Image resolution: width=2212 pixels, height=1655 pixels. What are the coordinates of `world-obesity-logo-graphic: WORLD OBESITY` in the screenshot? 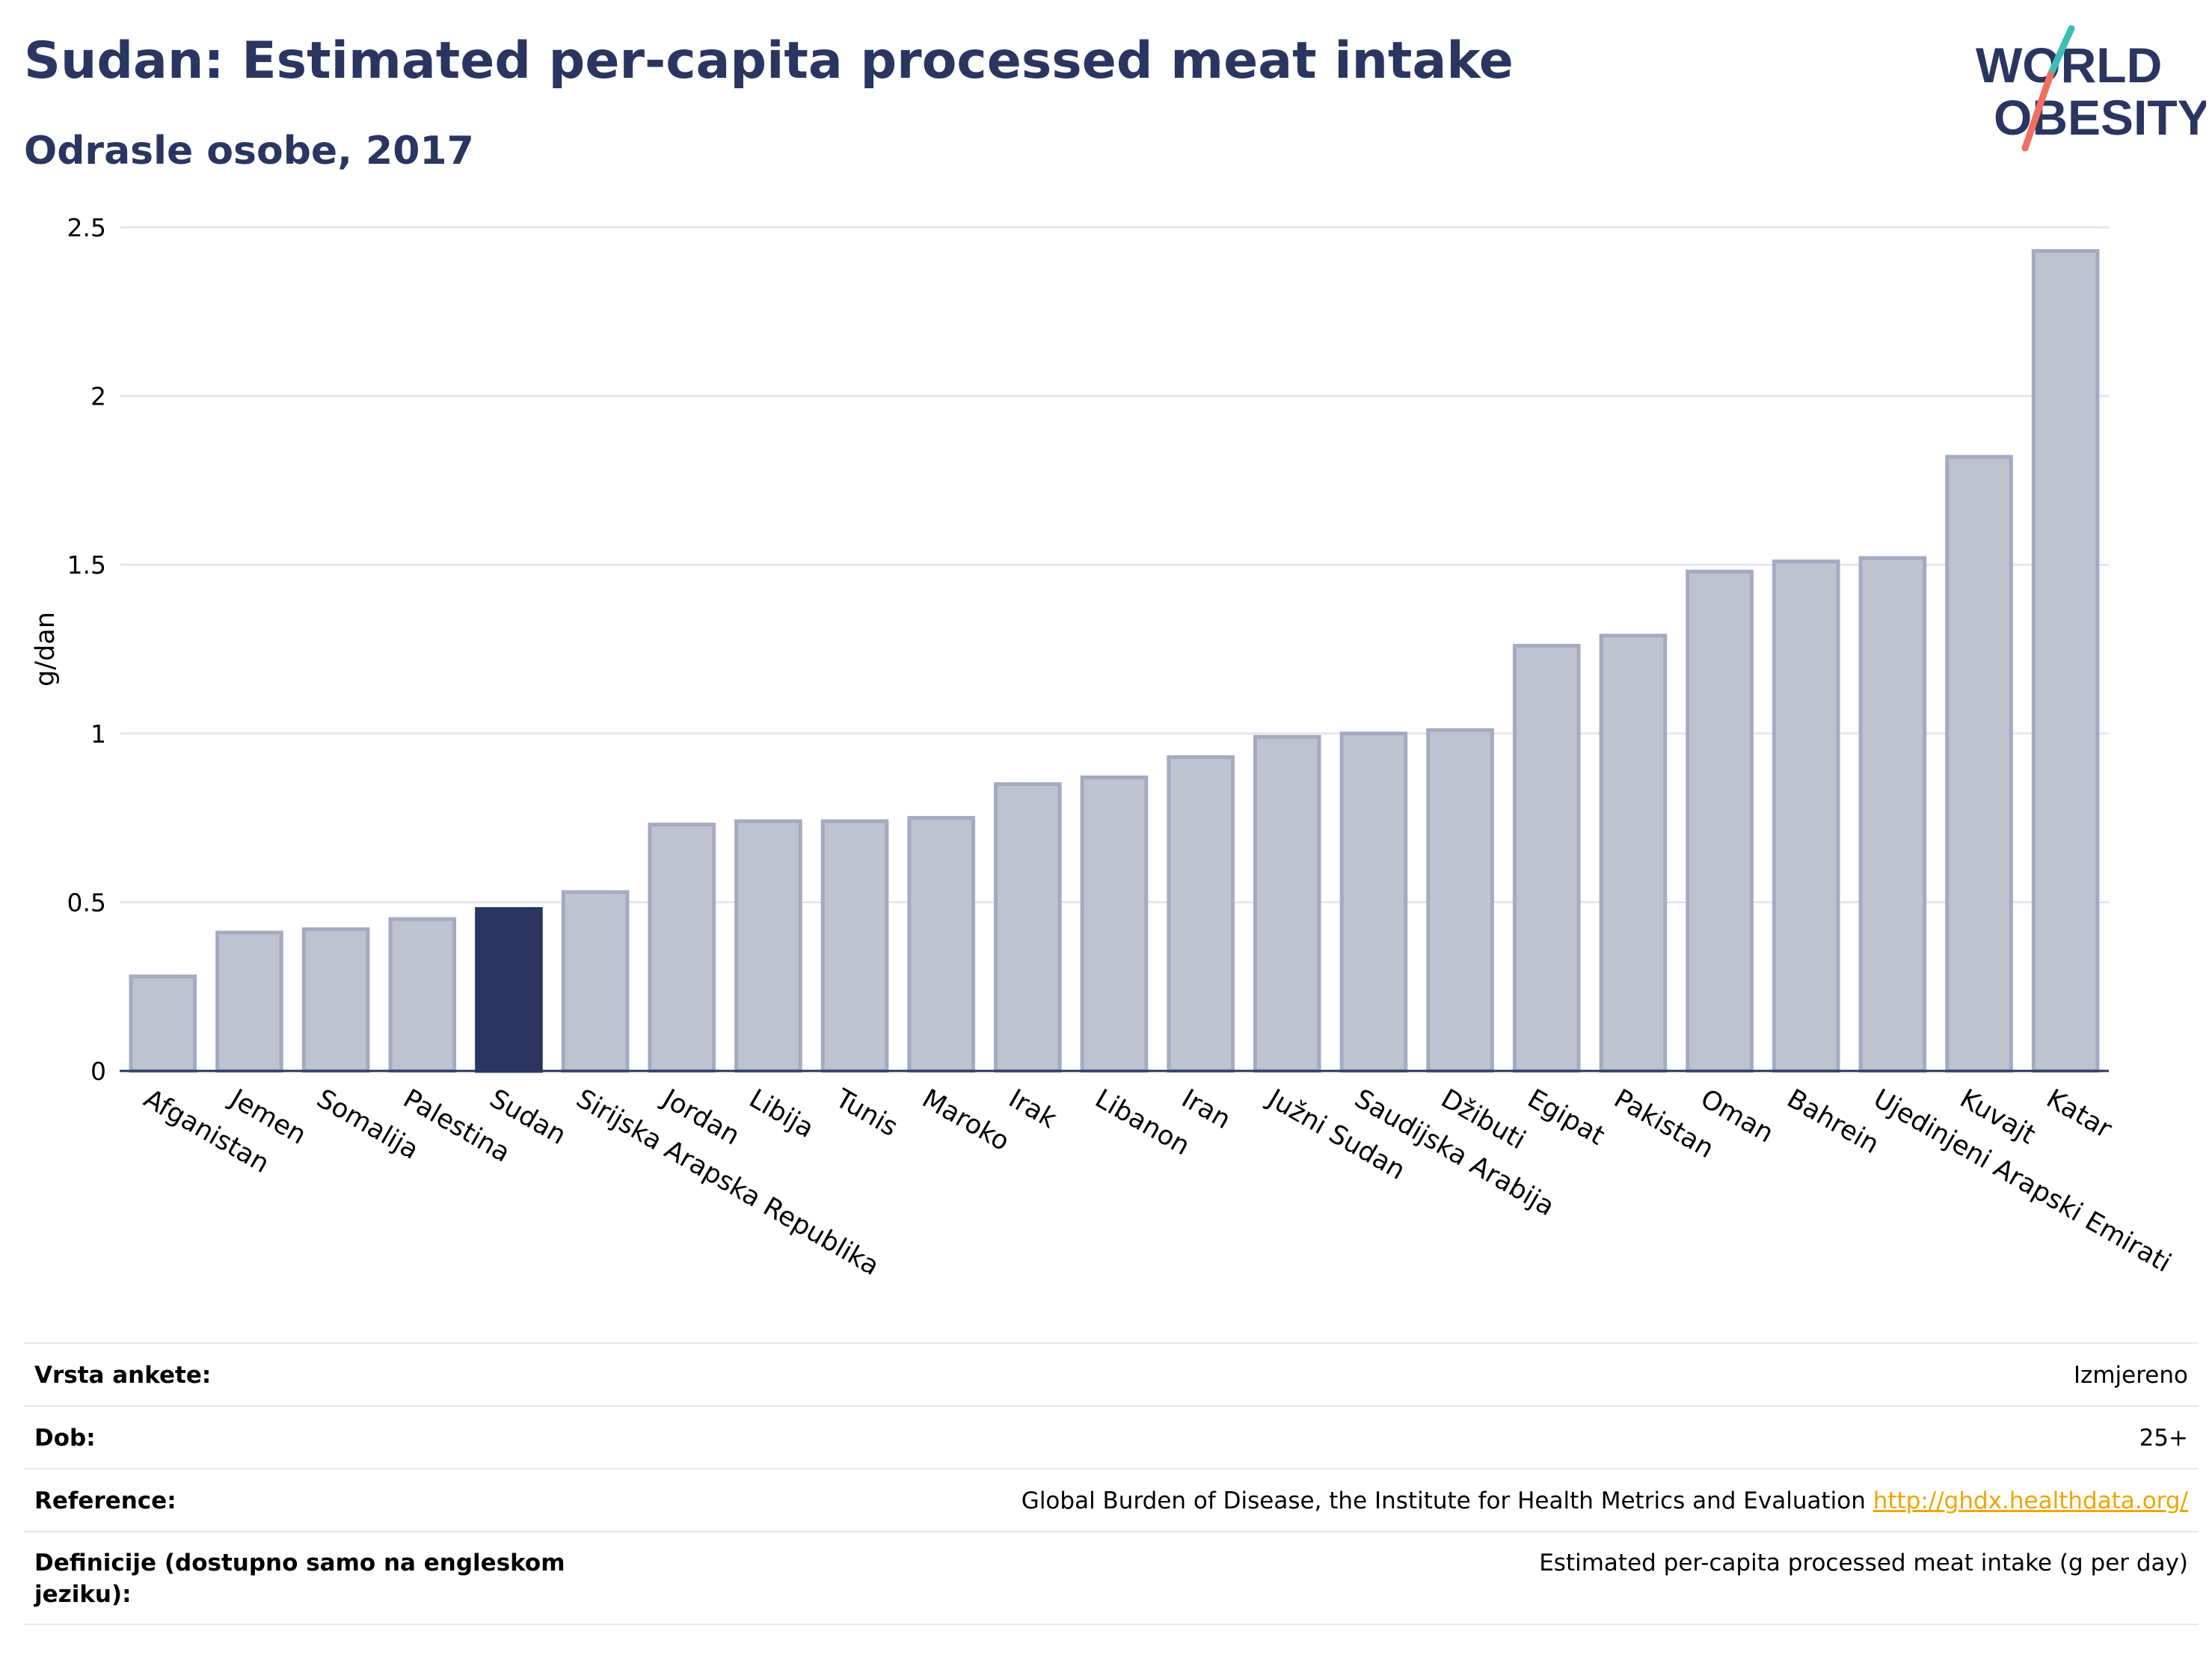 It's located at (2093, 88).